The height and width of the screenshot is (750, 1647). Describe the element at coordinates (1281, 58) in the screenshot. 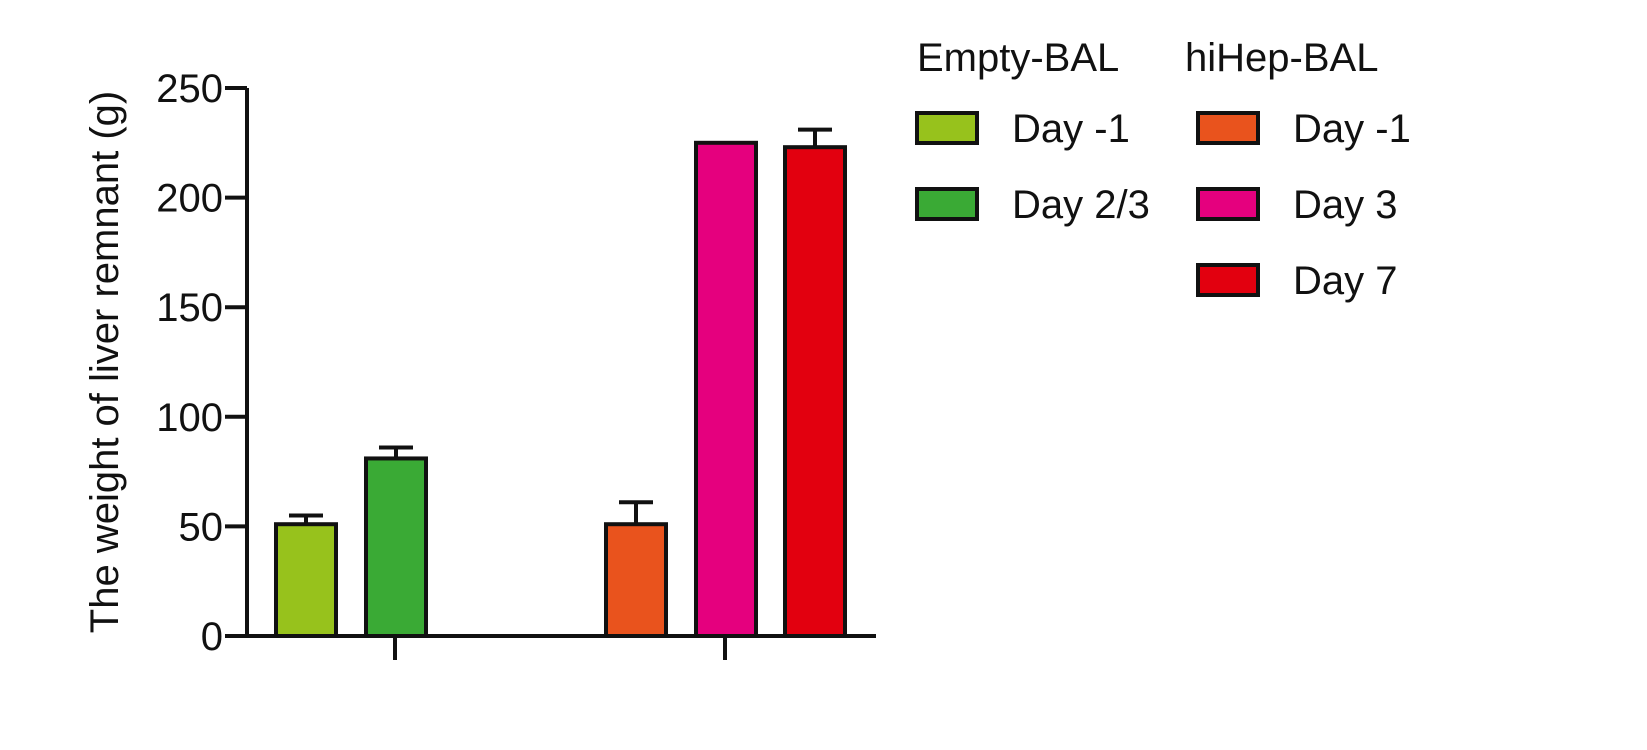

I see `legend-heading-hihep-bal: hiHep-BAL` at that location.